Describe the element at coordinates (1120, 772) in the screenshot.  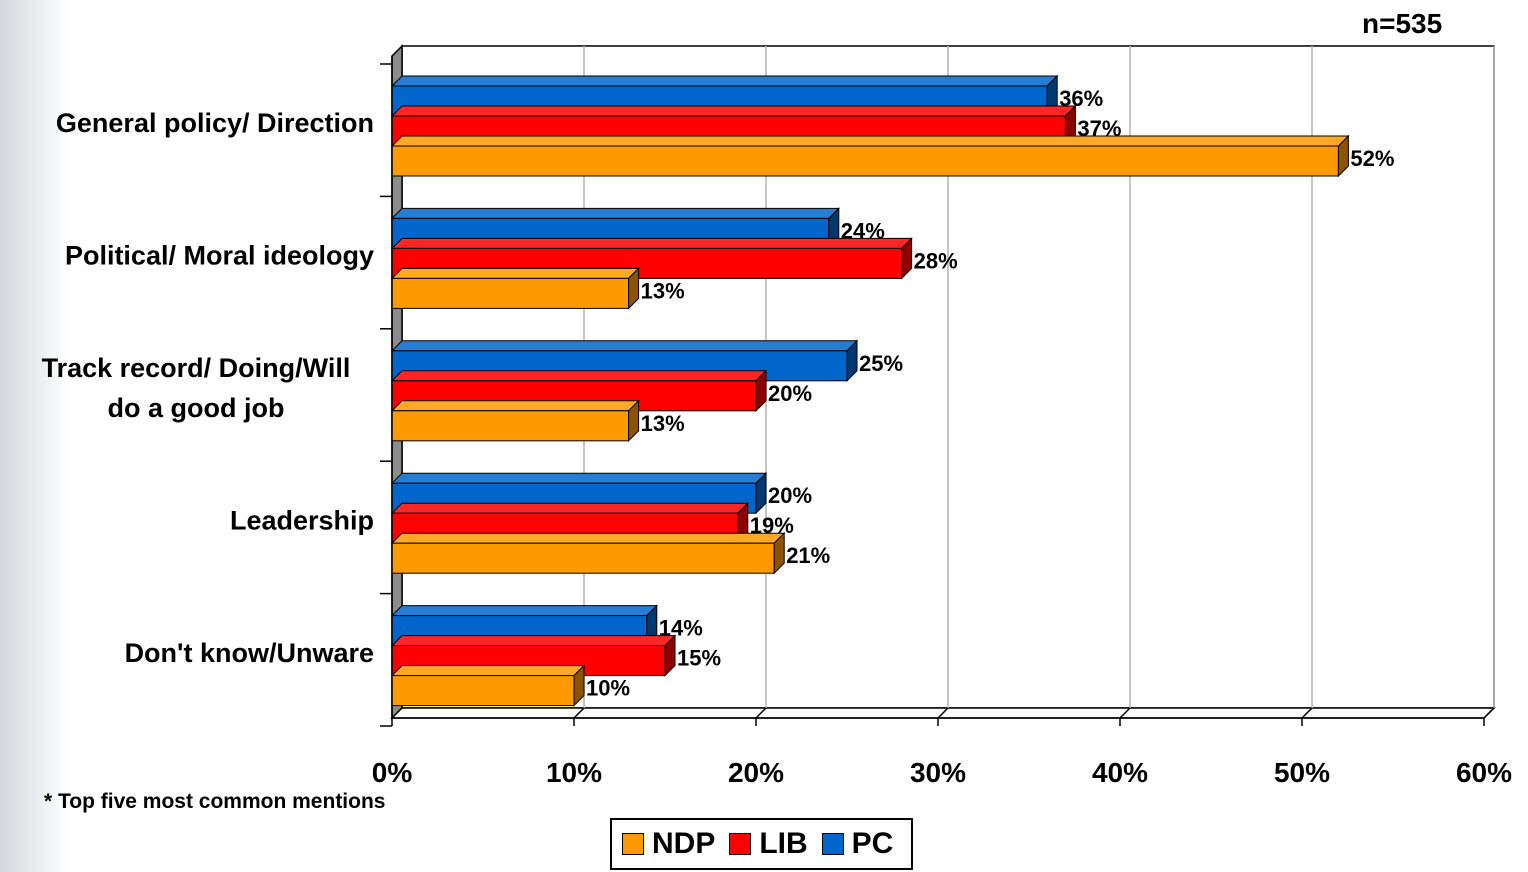
I see `x-tick-label: 40%` at that location.